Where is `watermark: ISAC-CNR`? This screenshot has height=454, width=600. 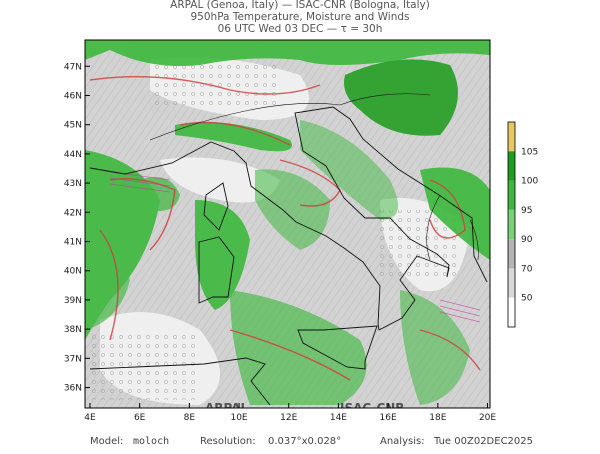
watermark: ISAC-CNR is located at coordinates (372, 408).